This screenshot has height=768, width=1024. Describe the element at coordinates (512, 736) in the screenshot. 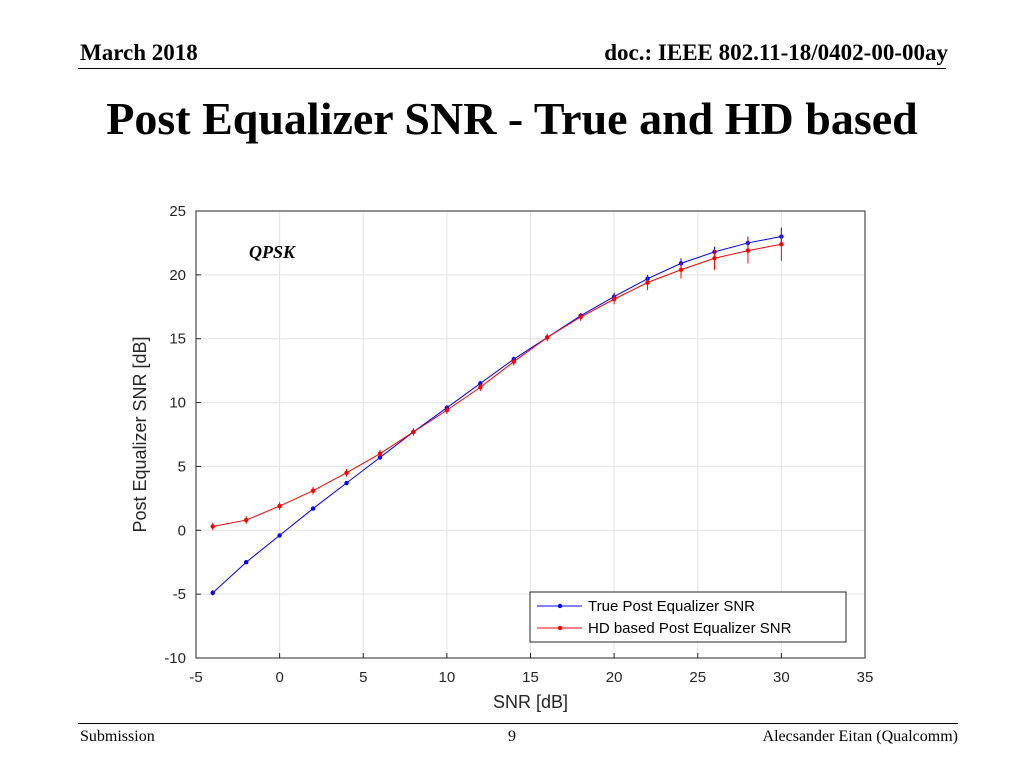

I see `footer-page-number: 9` at that location.